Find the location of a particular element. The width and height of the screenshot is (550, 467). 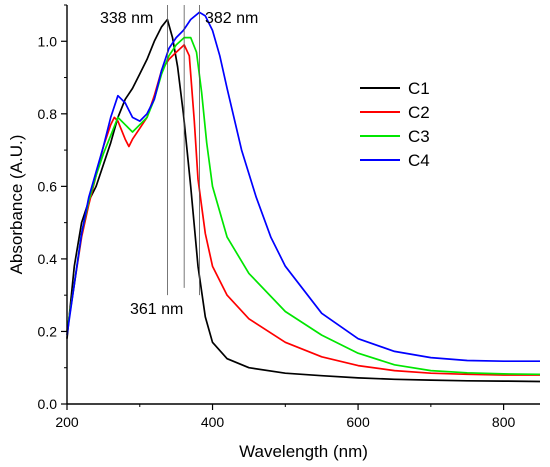

x-tick-label: 600 is located at coordinates (358, 422).